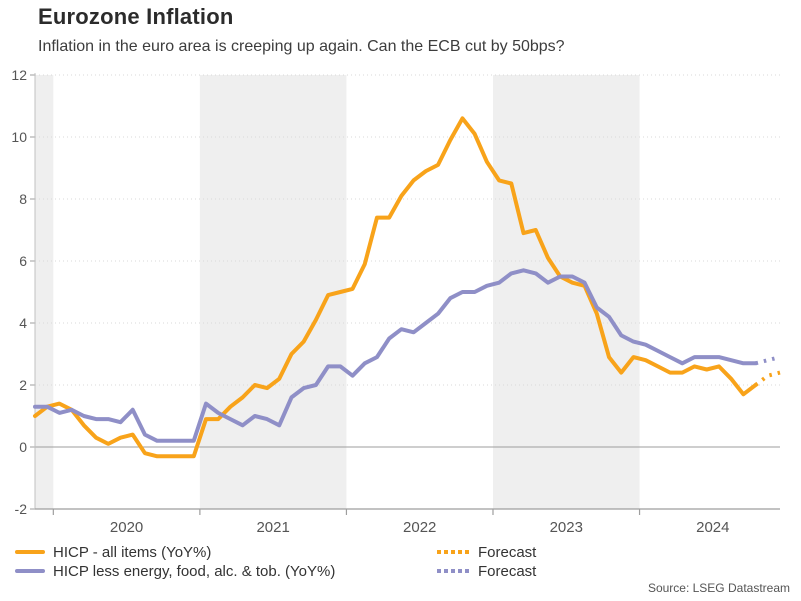  Describe the element at coordinates (419, 527) in the screenshot. I see `x-year-label: 2022` at that location.